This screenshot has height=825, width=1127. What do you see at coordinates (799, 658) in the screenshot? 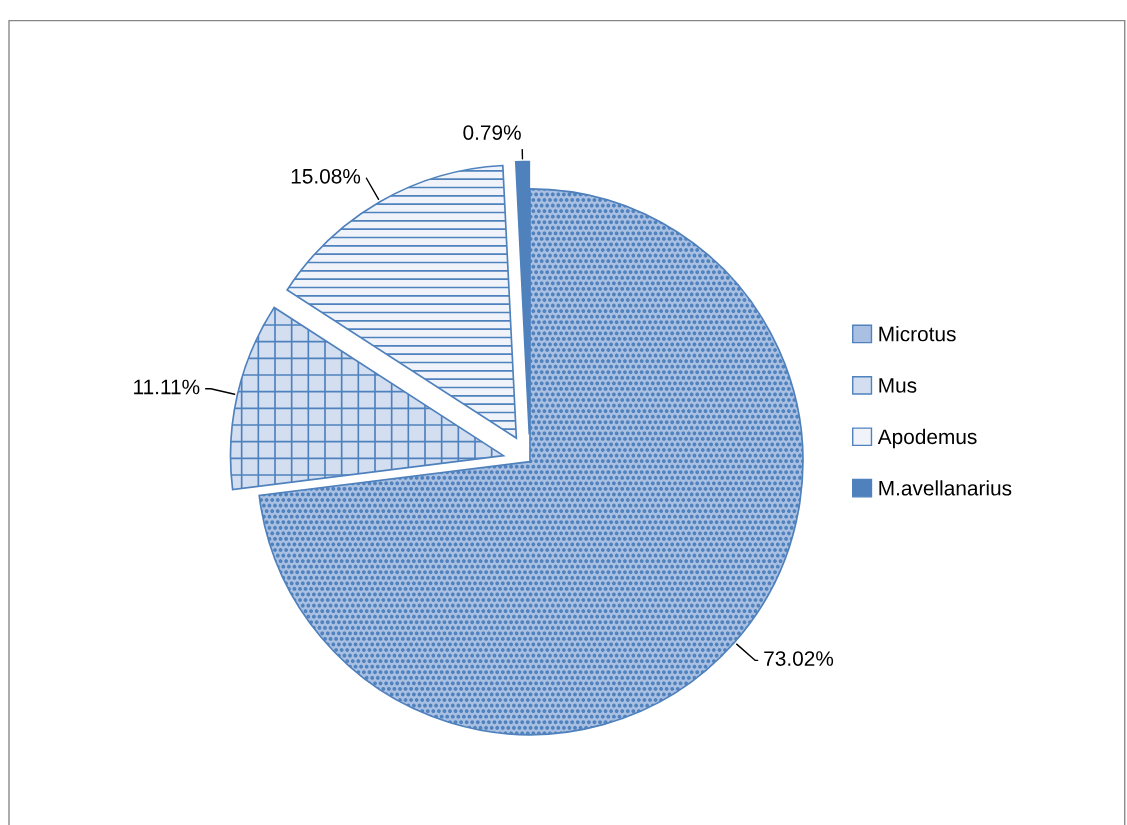
I see `data-label: 73.02%` at bounding box center [799, 658].